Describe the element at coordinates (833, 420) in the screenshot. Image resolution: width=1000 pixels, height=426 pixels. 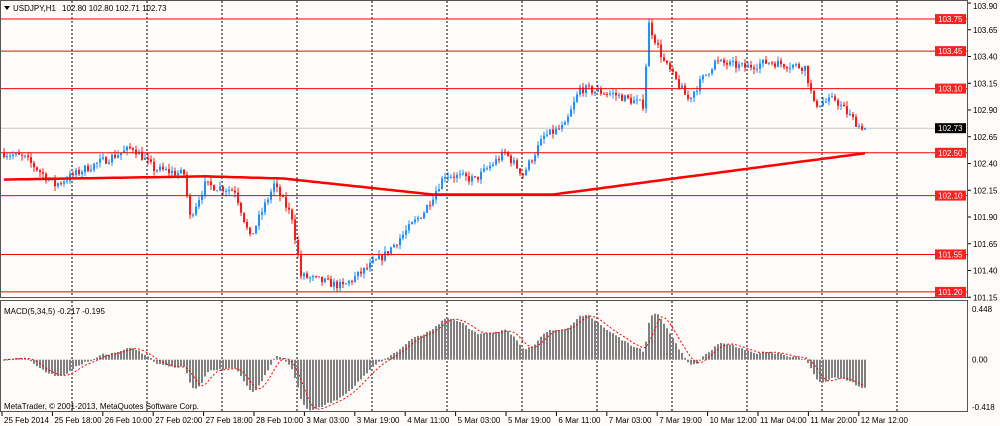
I see `time-tick-label: 11 Mar 20:00` at that location.